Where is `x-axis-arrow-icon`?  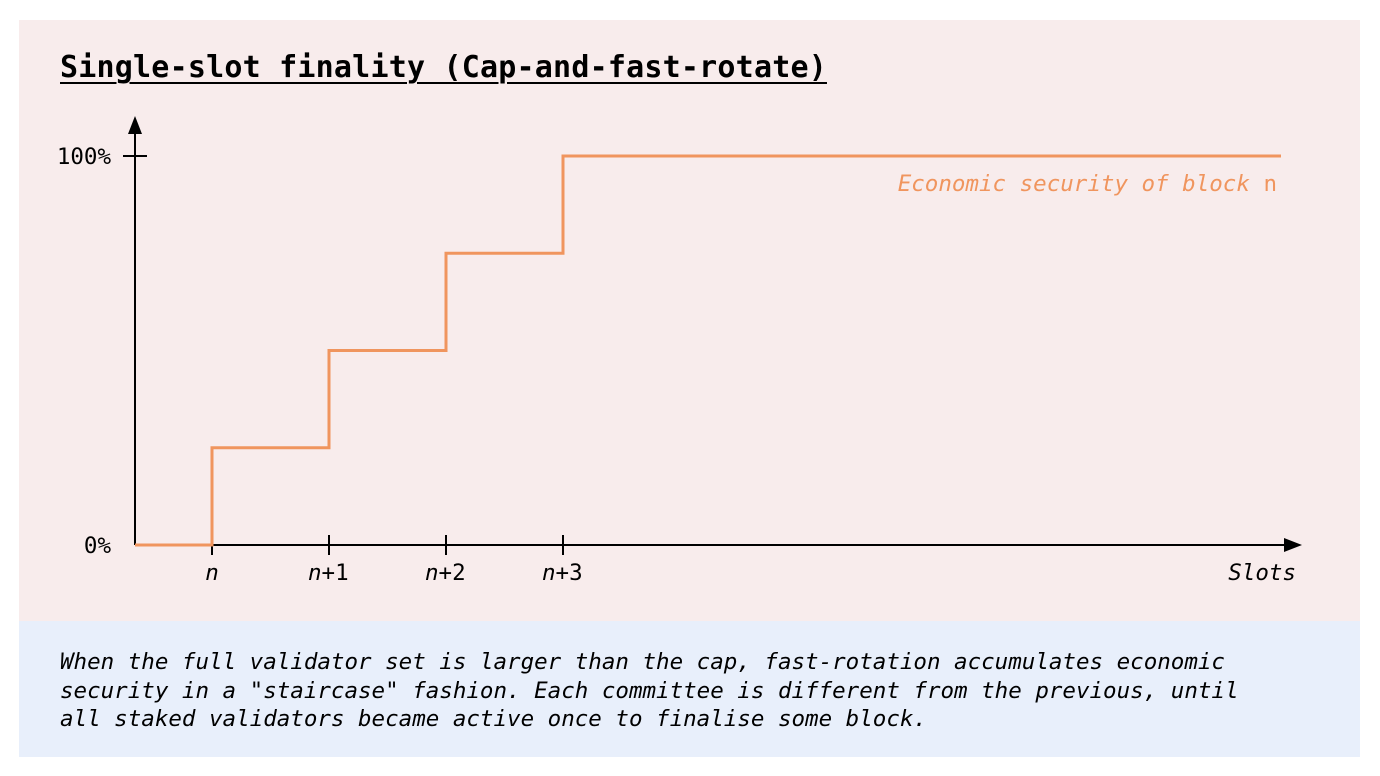 x-axis-arrow-icon is located at coordinates (1293, 545).